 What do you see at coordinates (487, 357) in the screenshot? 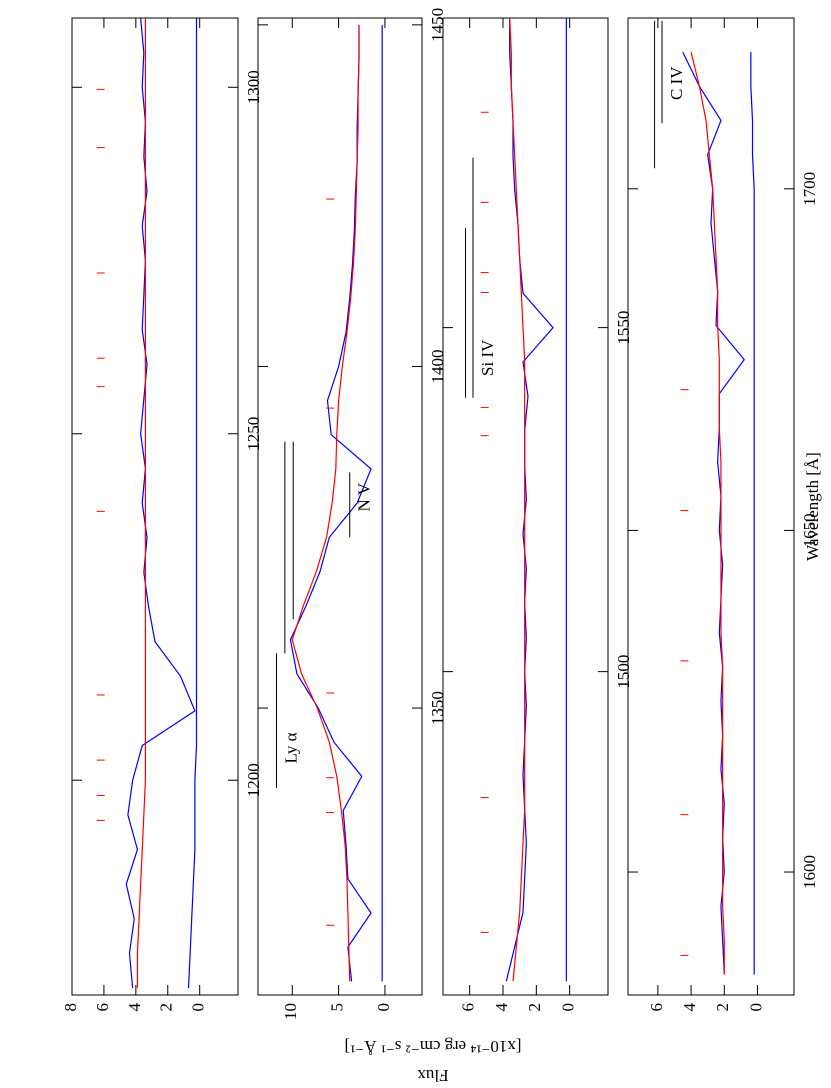
I see `annotation-label: Si IV` at bounding box center [487, 357].